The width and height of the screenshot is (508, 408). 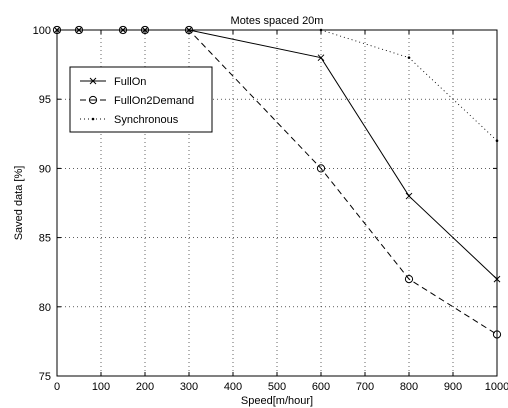 I want to click on legend-label-fullon: FullOn, so click(x=130, y=82).